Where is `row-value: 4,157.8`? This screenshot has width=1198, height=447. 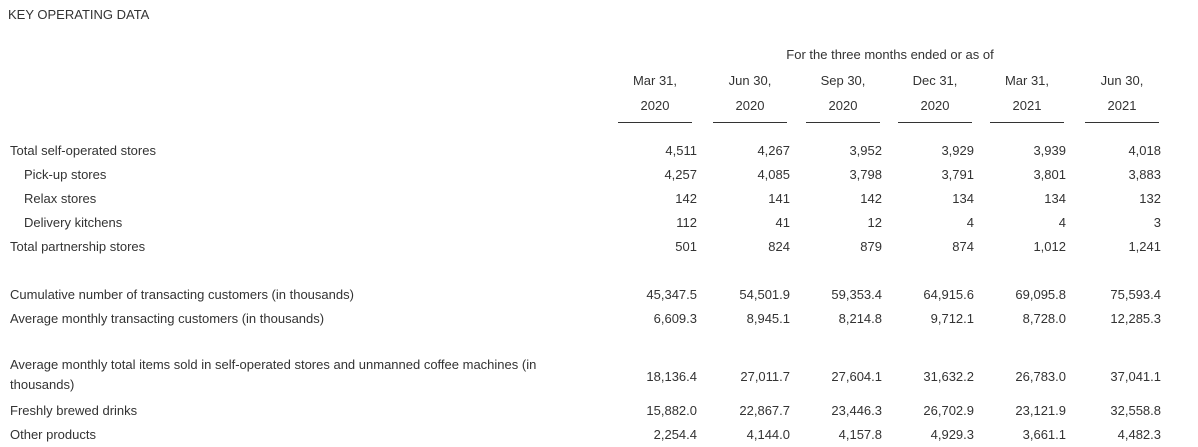 row-value: 4,157.8 is located at coordinates (860, 434).